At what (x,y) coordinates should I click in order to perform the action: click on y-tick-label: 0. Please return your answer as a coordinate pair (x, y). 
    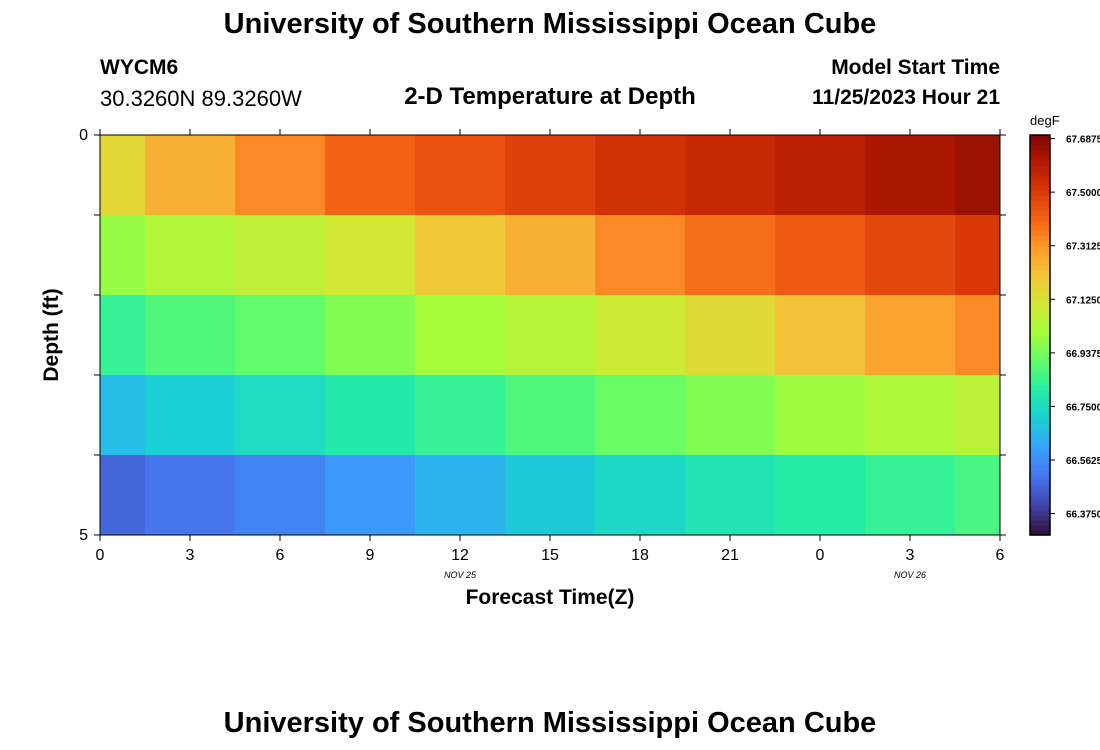
    Looking at the image, I should click on (83, 135).